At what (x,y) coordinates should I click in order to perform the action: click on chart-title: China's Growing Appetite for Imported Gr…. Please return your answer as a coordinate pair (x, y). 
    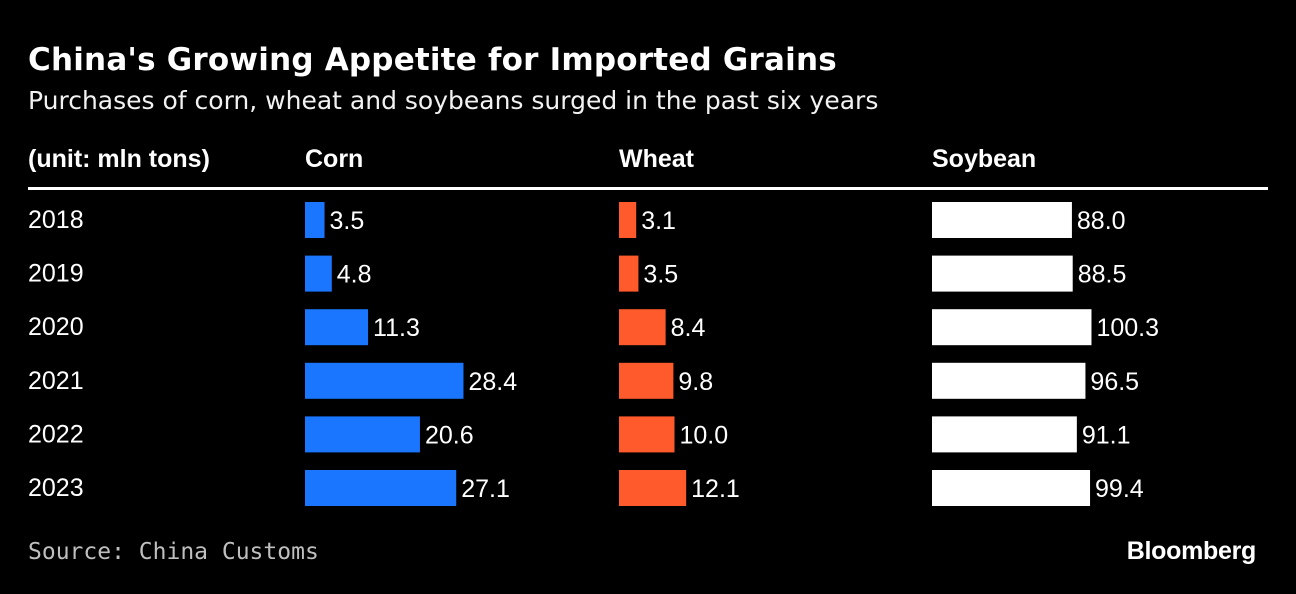
    Looking at the image, I should click on (432, 60).